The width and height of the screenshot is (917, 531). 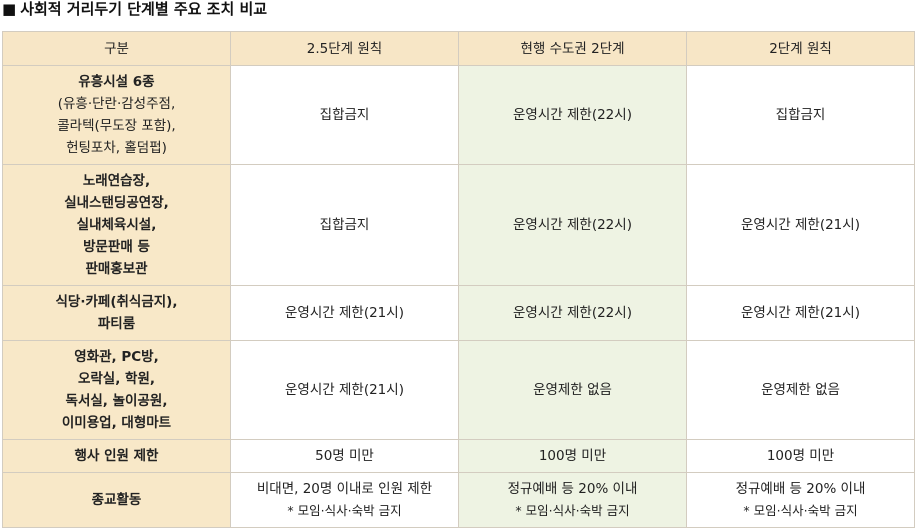 I want to click on row-category-line: 오락실, 학원,, so click(x=116, y=379).